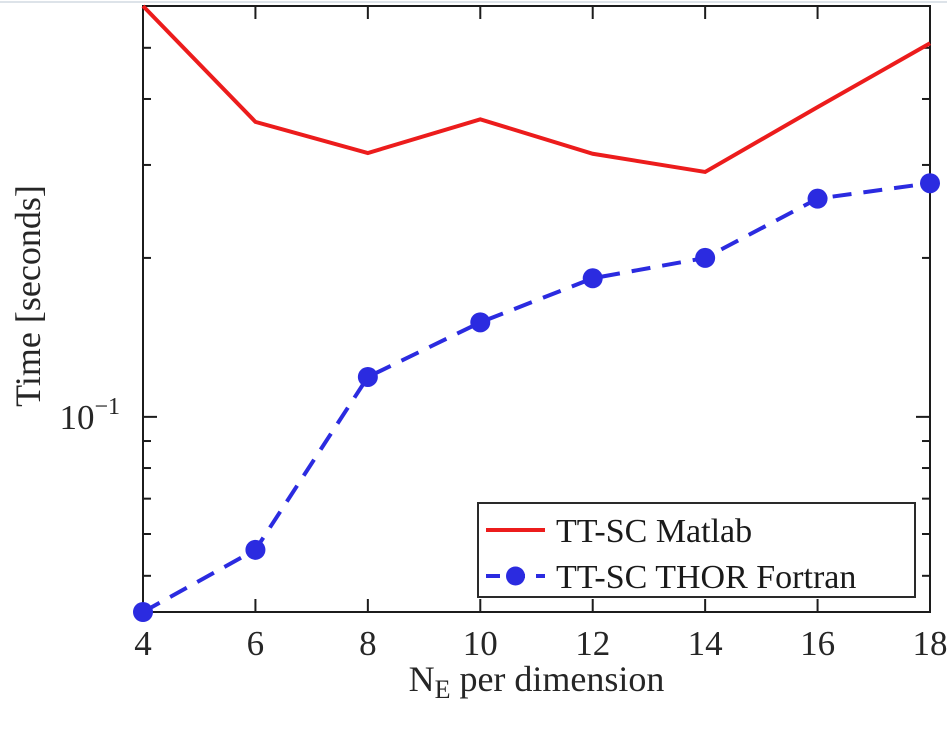  Describe the element at coordinates (537, 681) in the screenshot. I see `x-axis-label: NE per dimension` at that location.